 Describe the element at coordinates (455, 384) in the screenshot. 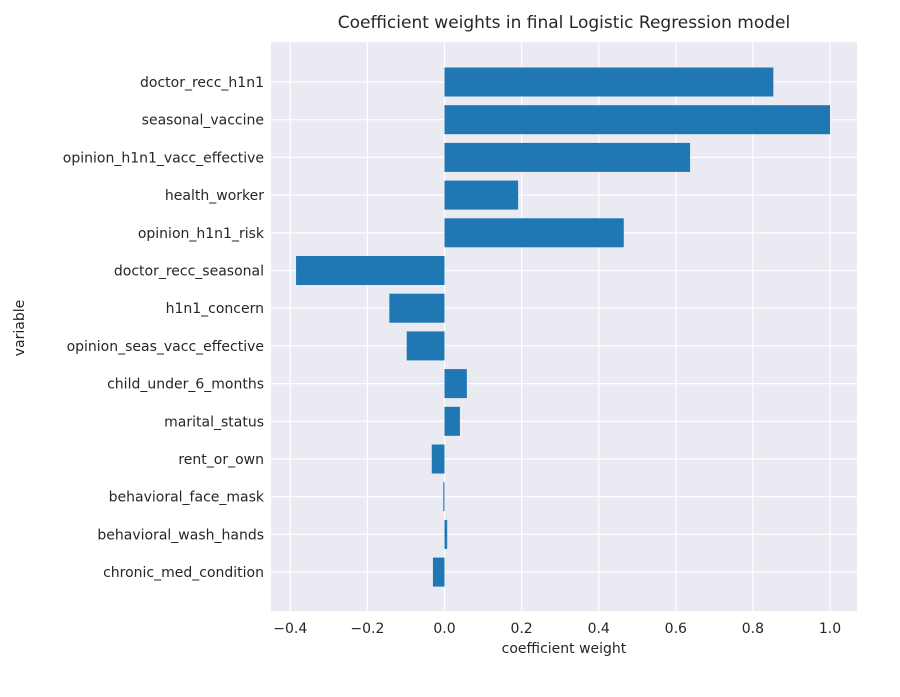

I see `bar-child-under-6-months` at that location.